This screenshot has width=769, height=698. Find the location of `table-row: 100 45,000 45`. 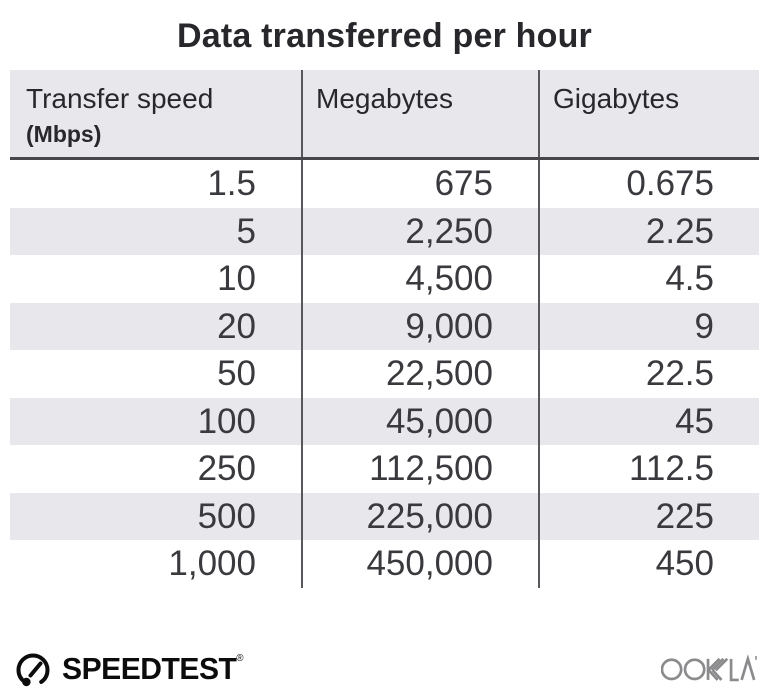

table-row: 100 45,000 45 is located at coordinates (384, 421).